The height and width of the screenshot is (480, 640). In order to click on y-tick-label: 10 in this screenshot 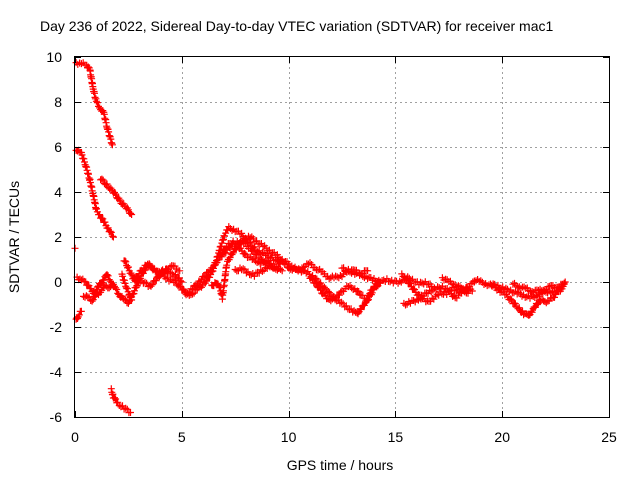, I will do `click(54, 57)`.